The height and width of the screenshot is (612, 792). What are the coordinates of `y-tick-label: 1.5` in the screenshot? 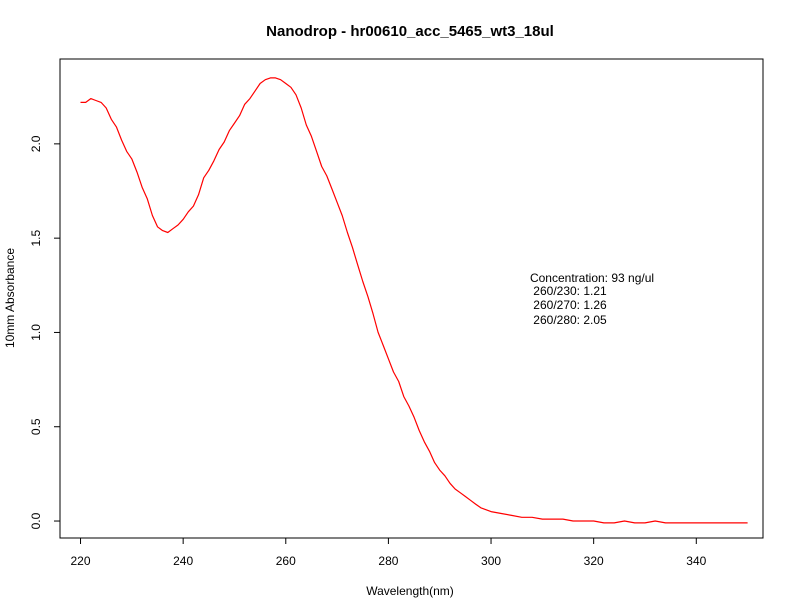 It's located at (36, 237).